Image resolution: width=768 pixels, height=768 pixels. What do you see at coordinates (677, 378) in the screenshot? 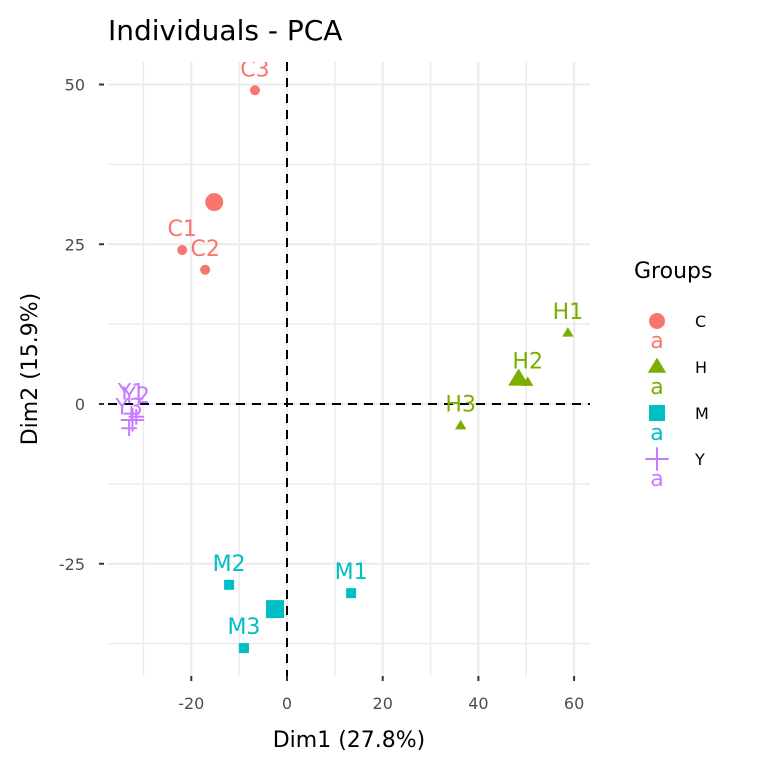
I see `legend-entry-h: aH` at bounding box center [677, 378].